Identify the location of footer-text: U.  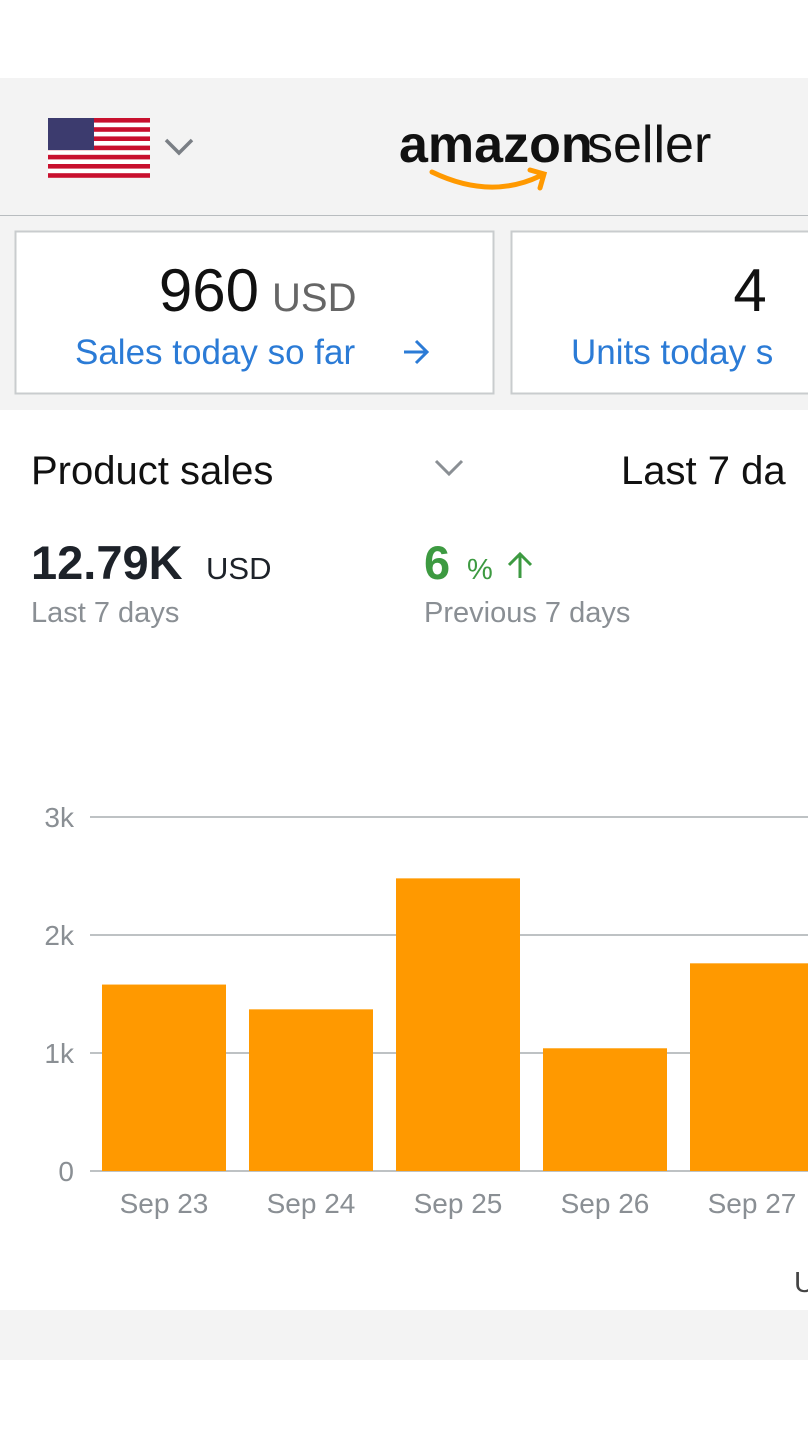
(801, 1283).